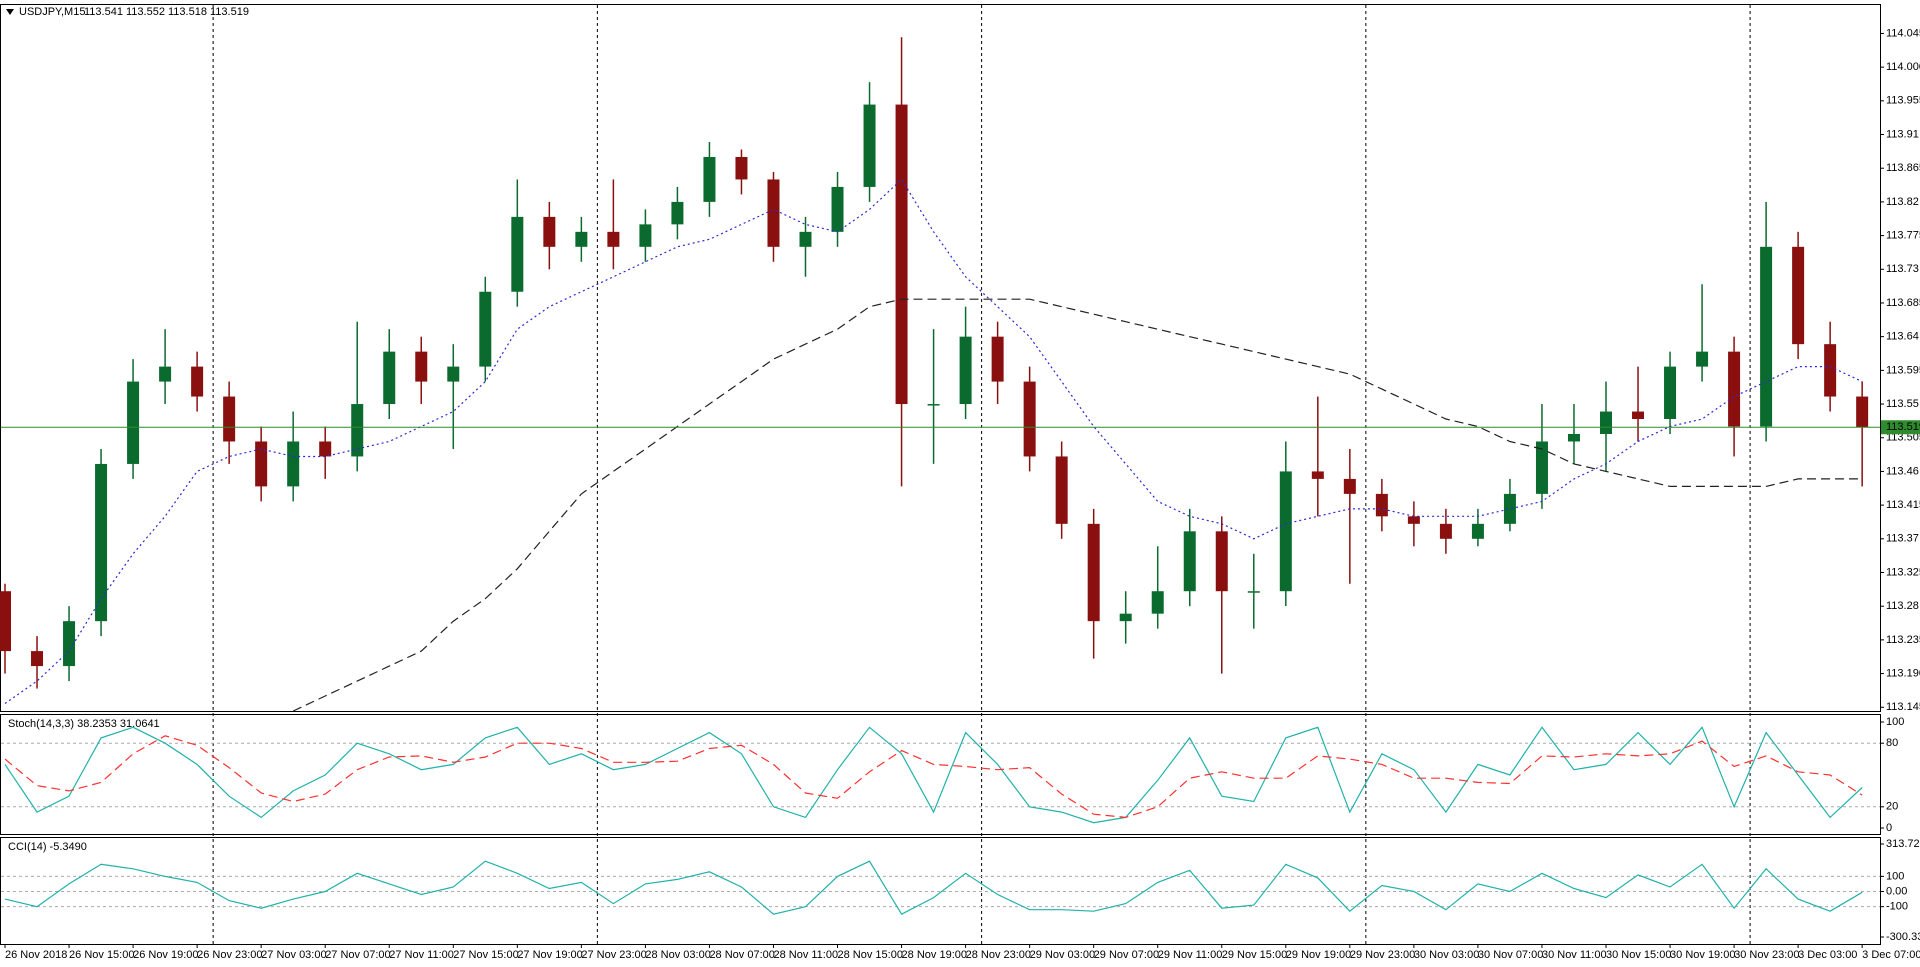  I want to click on x-tick-label: 27 Nov 11:00, so click(421, 955).